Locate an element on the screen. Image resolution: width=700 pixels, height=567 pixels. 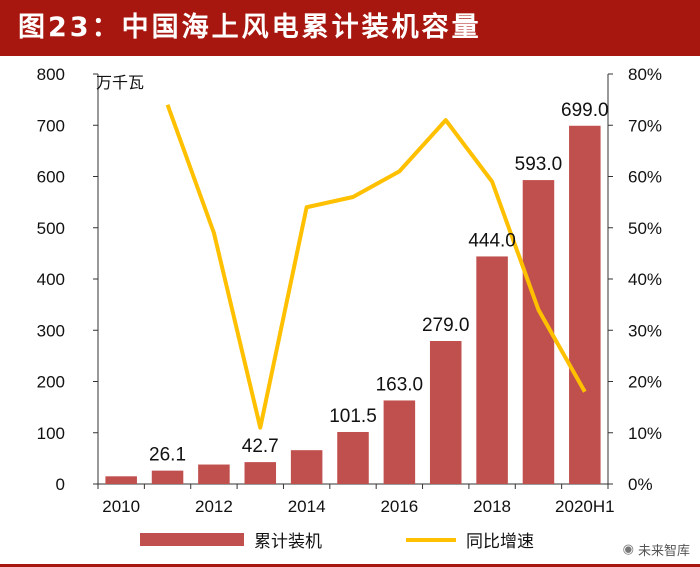
watermark: ◉ 未来智库 is located at coordinates (656, 549).